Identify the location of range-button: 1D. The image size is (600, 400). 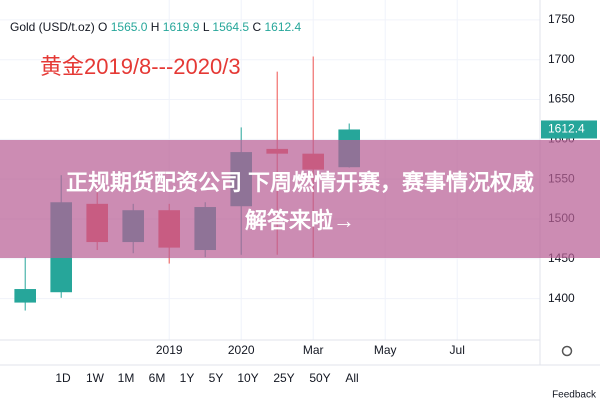
(63, 378).